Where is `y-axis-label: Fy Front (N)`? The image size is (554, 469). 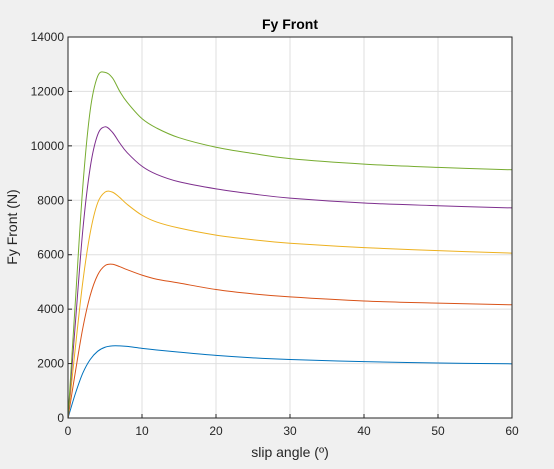 y-axis-label: Fy Front (N) is located at coordinates (12, 226).